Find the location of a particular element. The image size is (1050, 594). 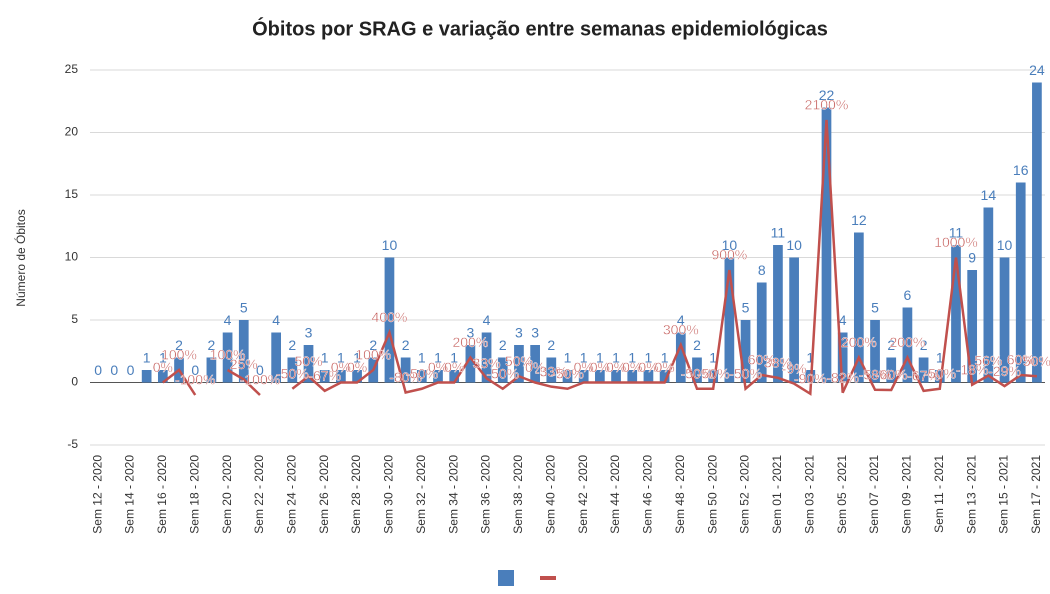

x-tick-label: Sem 42 - 2020 is located at coordinates (583, 494).